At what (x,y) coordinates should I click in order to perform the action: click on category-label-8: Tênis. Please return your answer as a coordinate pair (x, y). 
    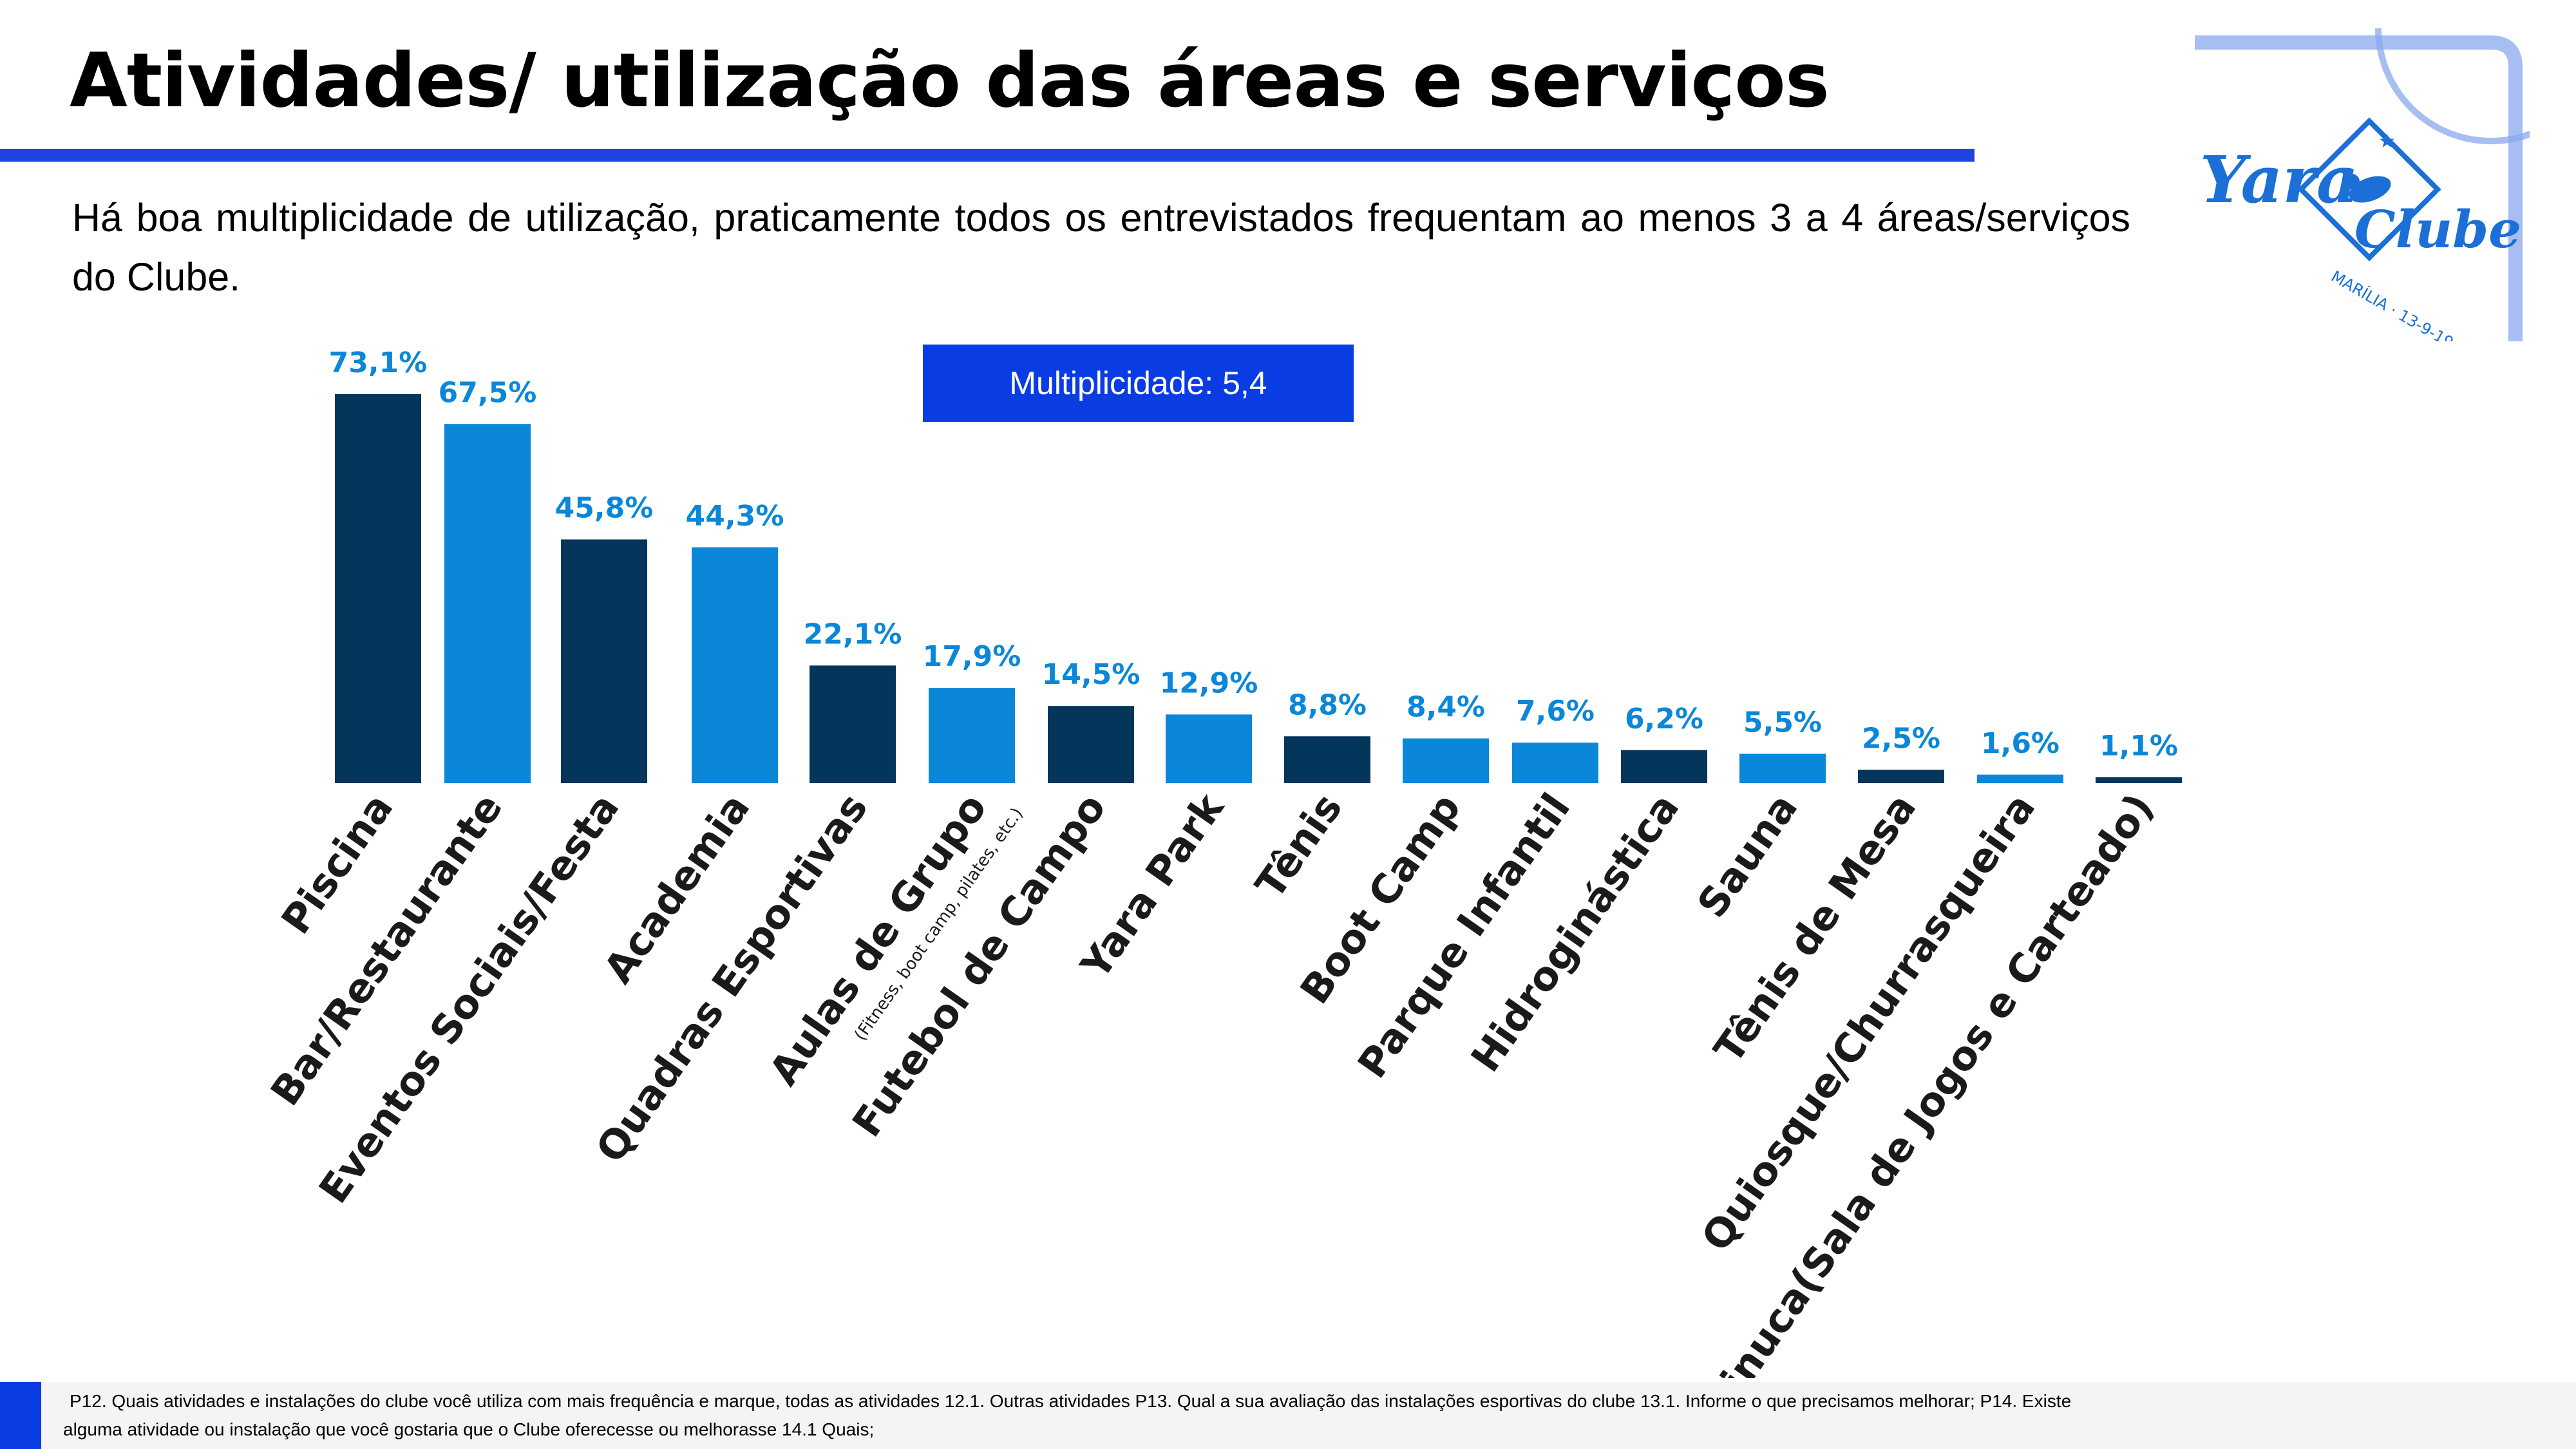
    Looking at the image, I should click on (1298, 846).